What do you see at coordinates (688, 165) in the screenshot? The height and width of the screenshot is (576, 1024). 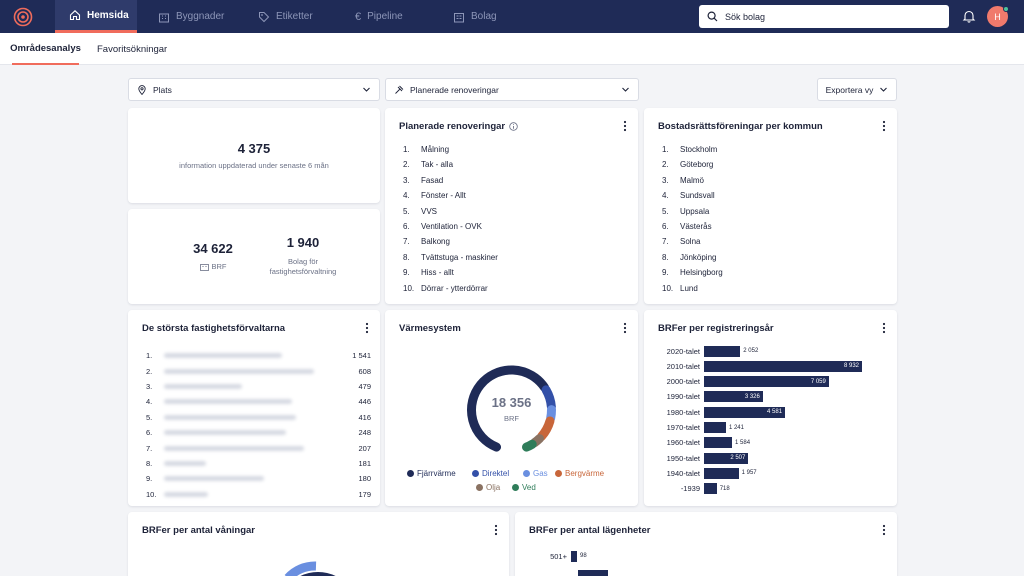 I see `list-item: 2. Göteborg` at bounding box center [688, 165].